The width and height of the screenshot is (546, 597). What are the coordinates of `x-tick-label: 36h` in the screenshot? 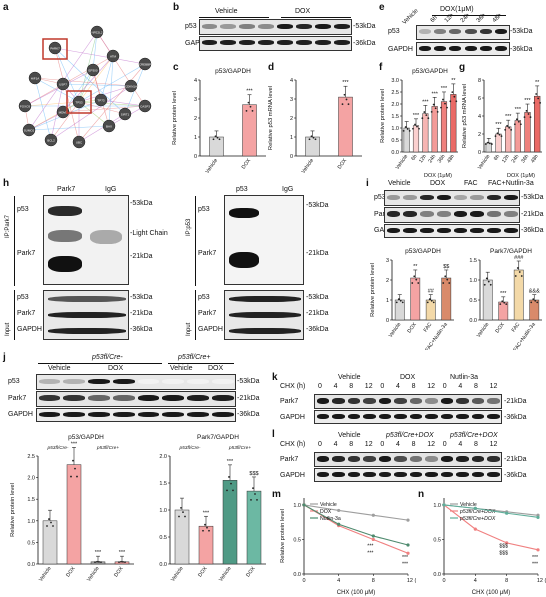 It's located at (525, 159).